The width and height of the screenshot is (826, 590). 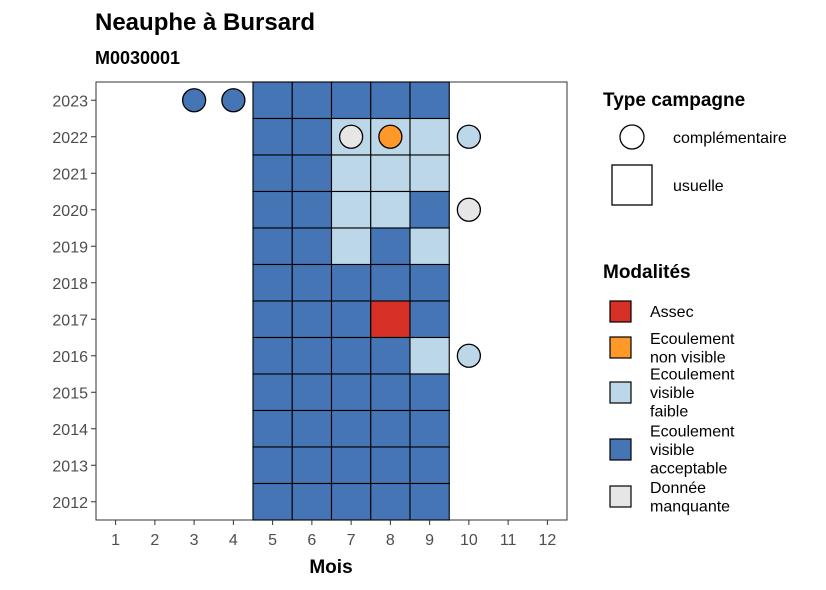 I want to click on x-tick-label: 8, so click(x=390, y=540).